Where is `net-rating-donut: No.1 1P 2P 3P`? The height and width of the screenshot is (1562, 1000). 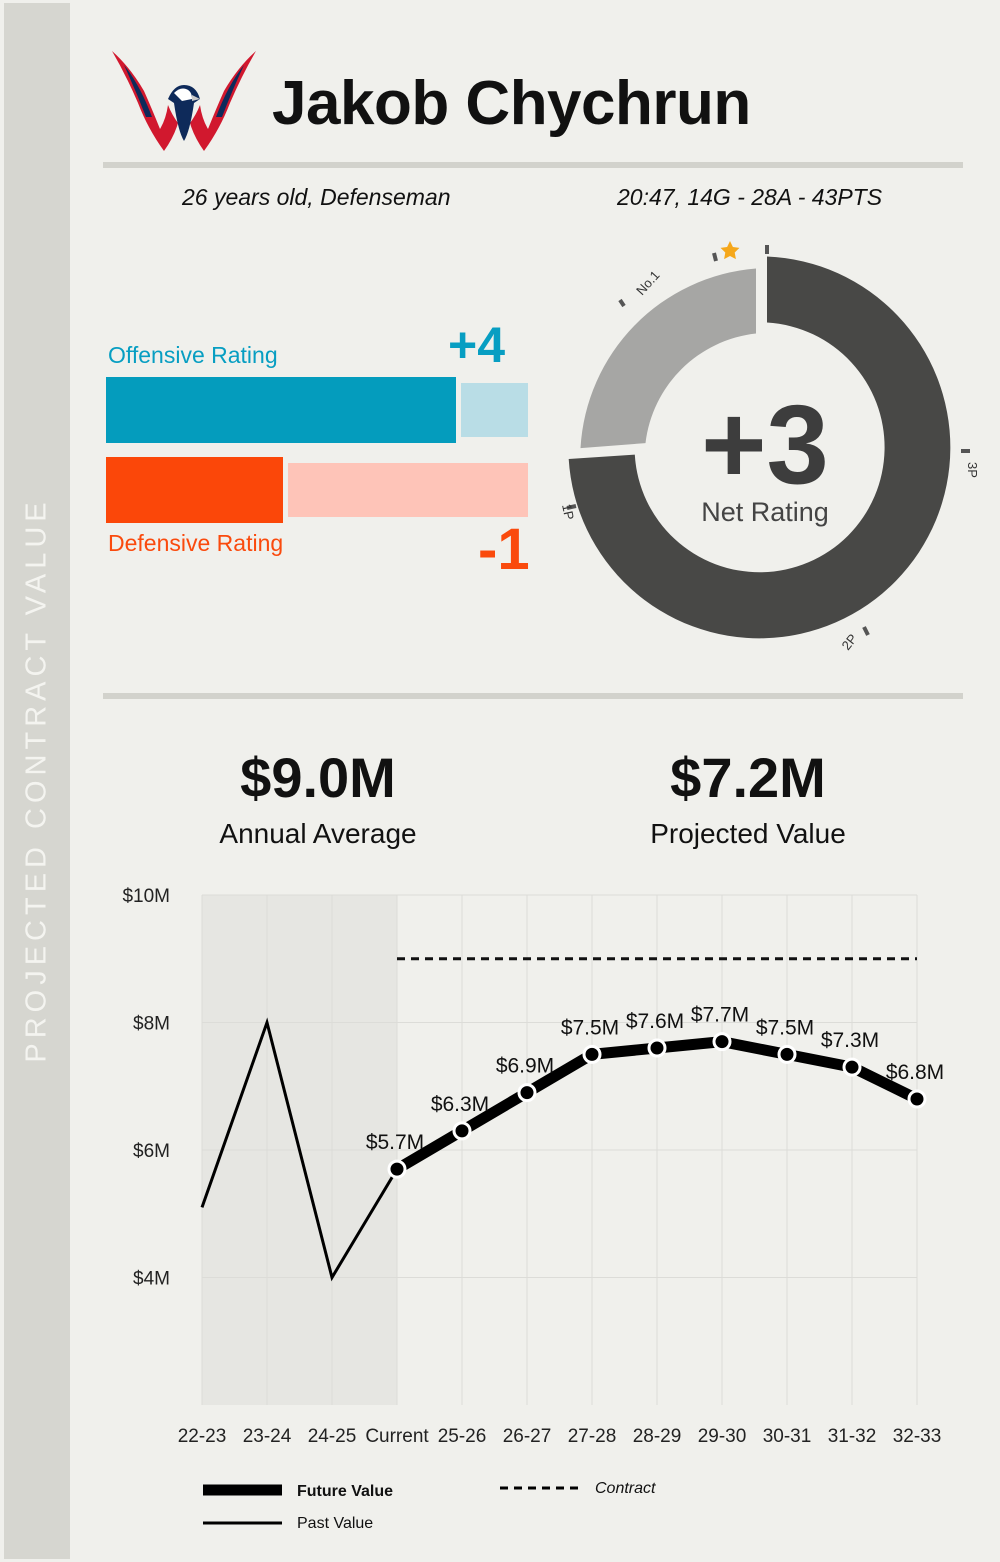
net-rating-donut: No.1 1P 2P 3P is located at coordinates (769, 447).